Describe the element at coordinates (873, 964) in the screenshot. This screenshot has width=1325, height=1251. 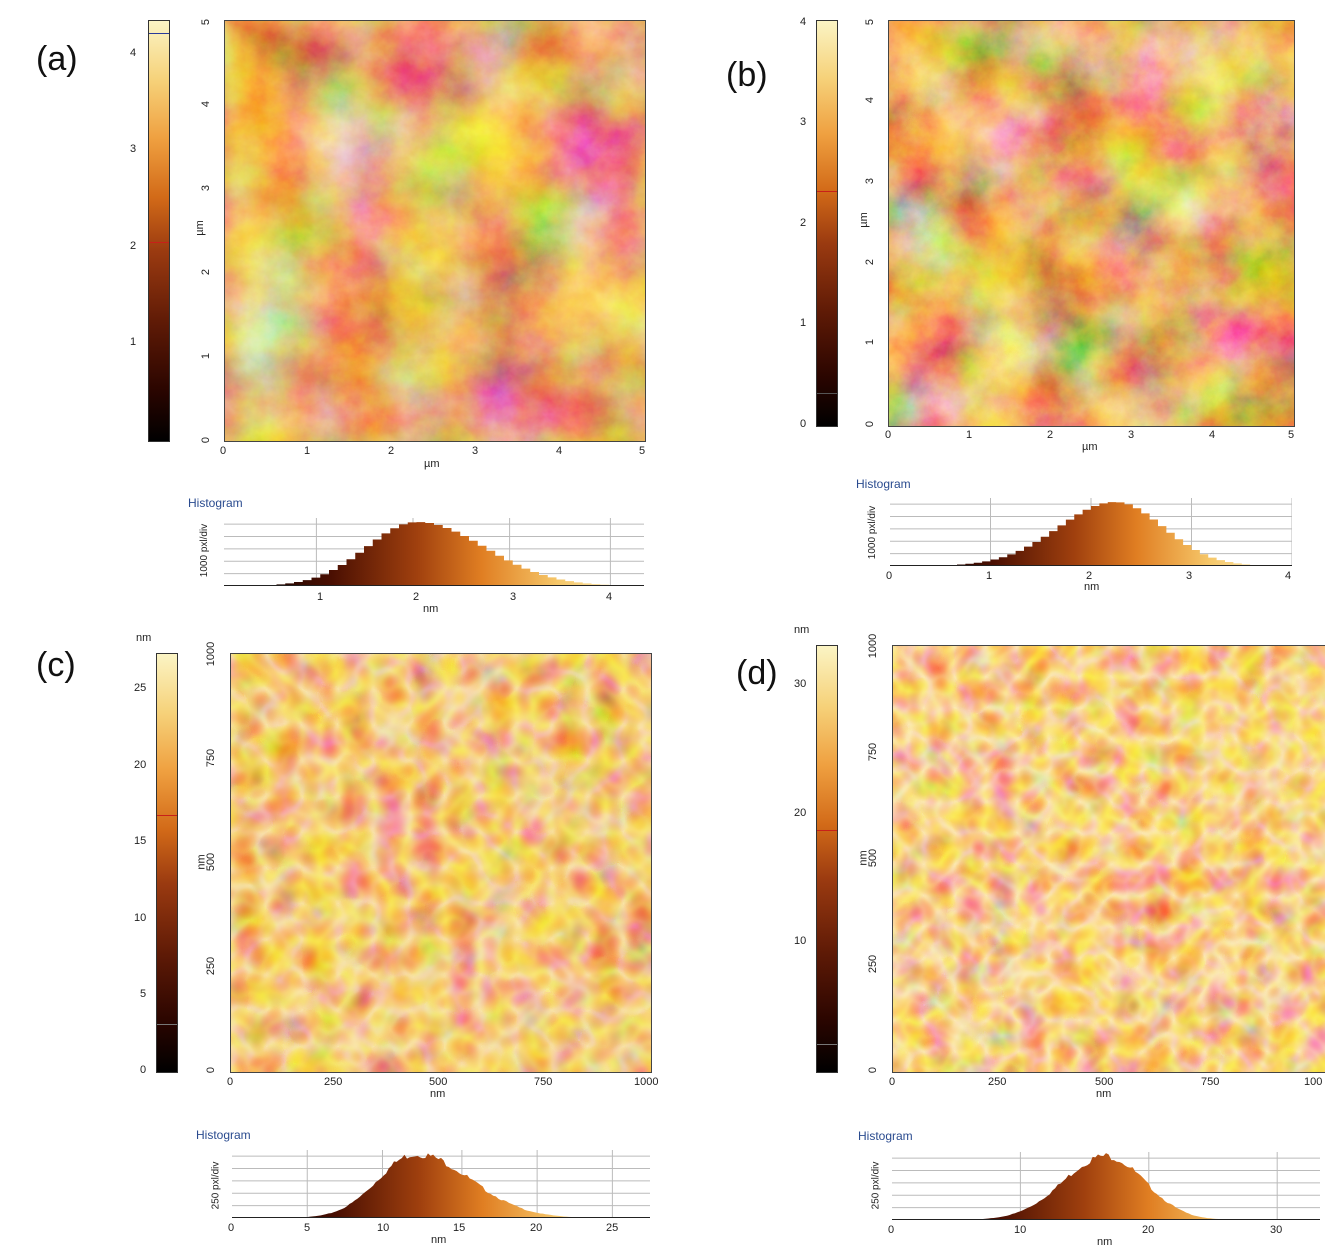
I see `y-tick-d: 250` at that location.